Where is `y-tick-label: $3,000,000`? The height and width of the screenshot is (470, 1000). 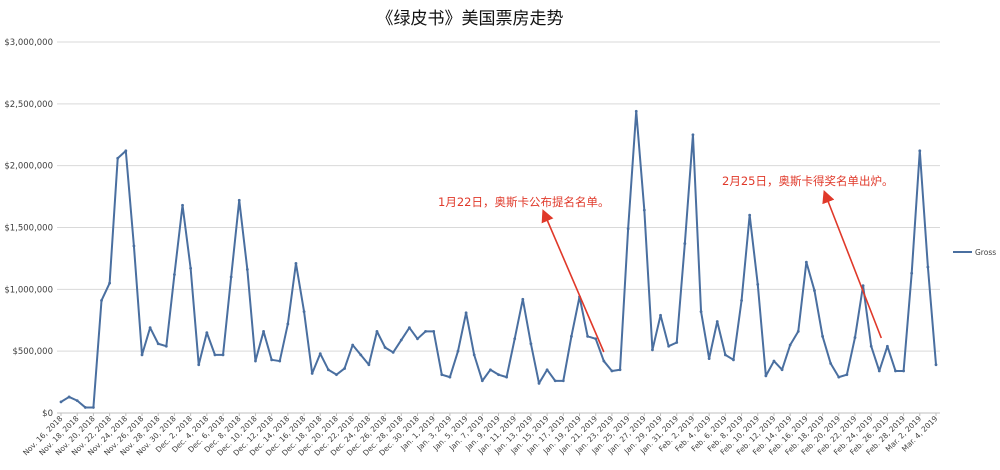 y-tick-label: $3,000,000 is located at coordinates (28, 43).